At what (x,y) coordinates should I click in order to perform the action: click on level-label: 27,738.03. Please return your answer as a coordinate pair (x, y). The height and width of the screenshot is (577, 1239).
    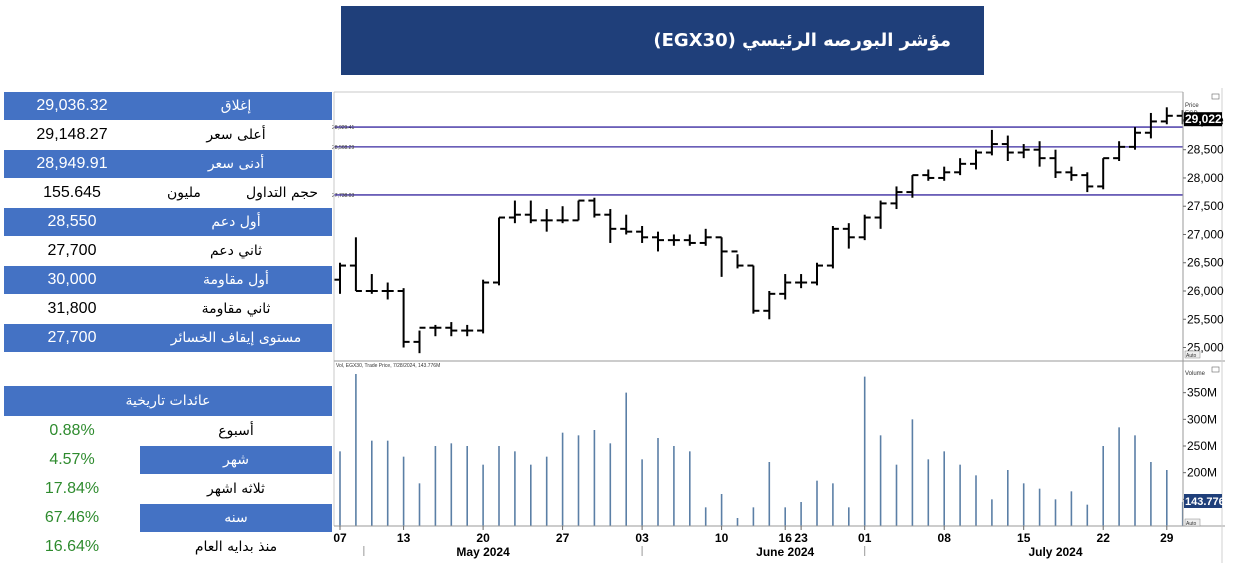
    Looking at the image, I should click on (343, 196).